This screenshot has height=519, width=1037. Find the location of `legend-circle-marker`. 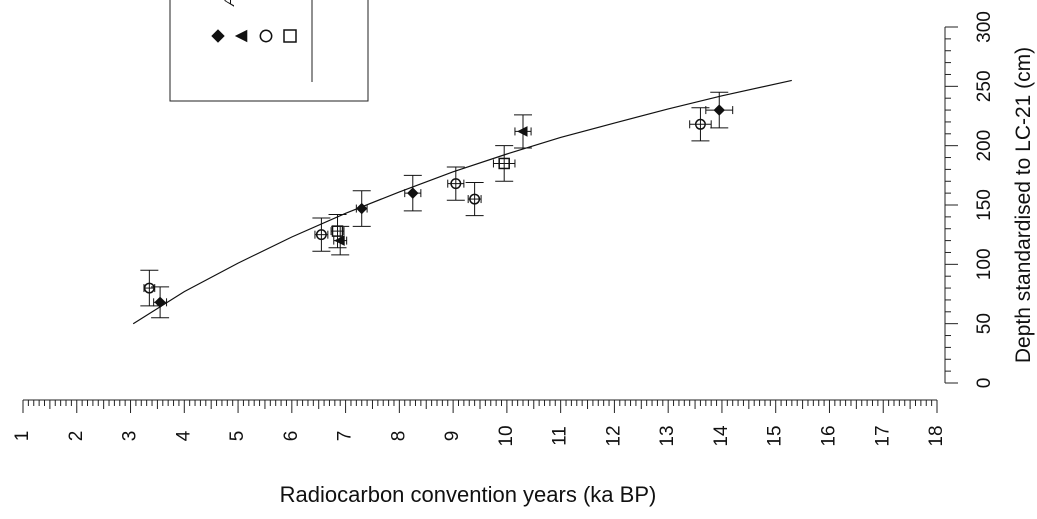

legend-circle-marker is located at coordinates (266, 36).